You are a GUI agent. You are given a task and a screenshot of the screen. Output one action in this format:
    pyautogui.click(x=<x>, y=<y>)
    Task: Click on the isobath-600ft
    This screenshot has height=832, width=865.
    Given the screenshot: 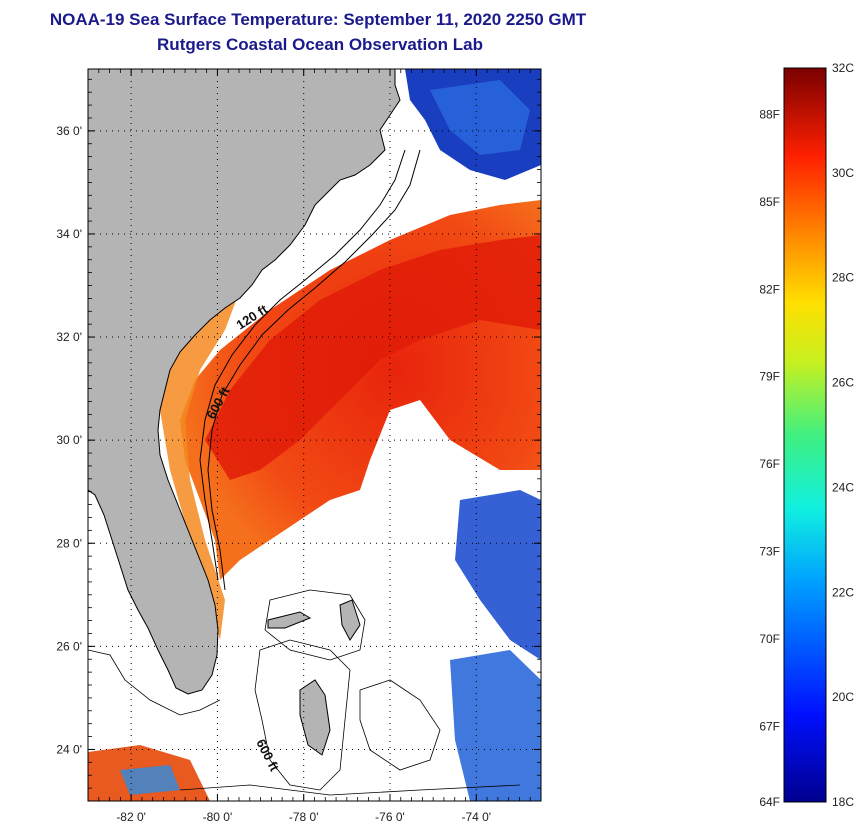 What is the action you would take?
    pyautogui.click(x=314, y=370)
    